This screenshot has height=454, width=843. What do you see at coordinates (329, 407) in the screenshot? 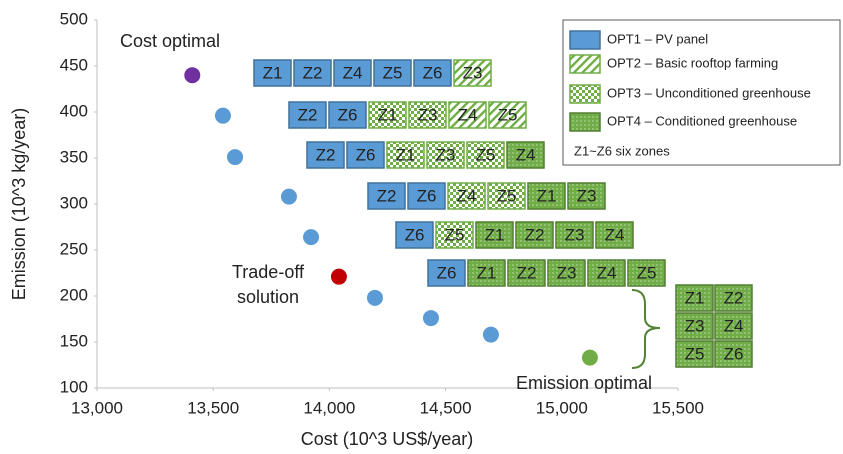
I see `x-tick-label: 14,000` at bounding box center [329, 407].